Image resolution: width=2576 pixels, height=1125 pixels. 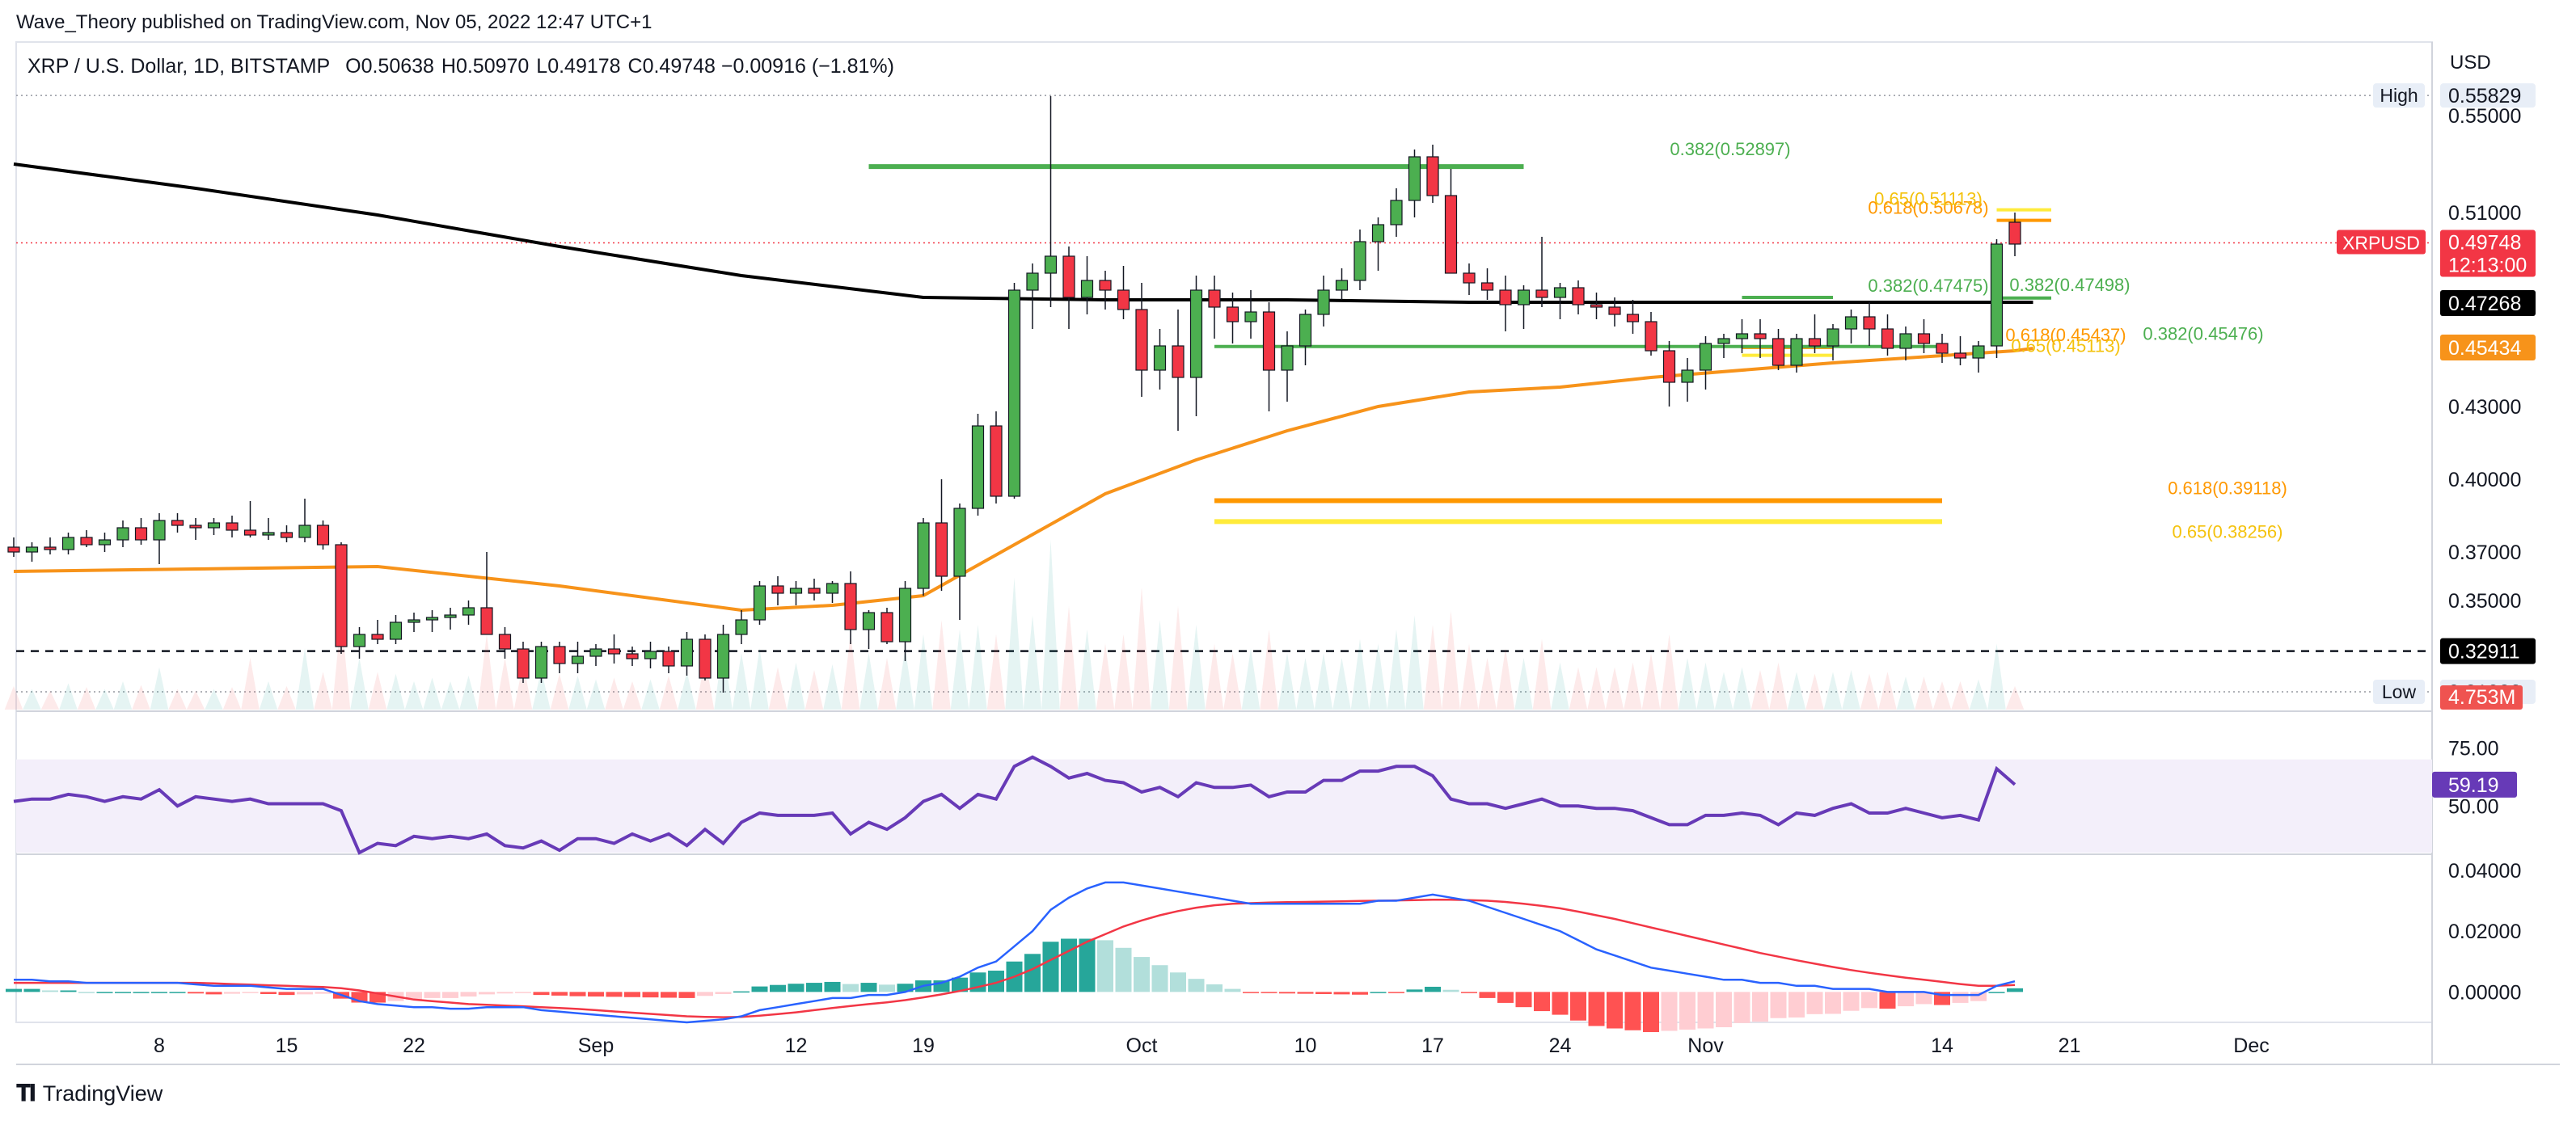 I want to click on price-tick-label: 0.51000, so click(x=2484, y=214).